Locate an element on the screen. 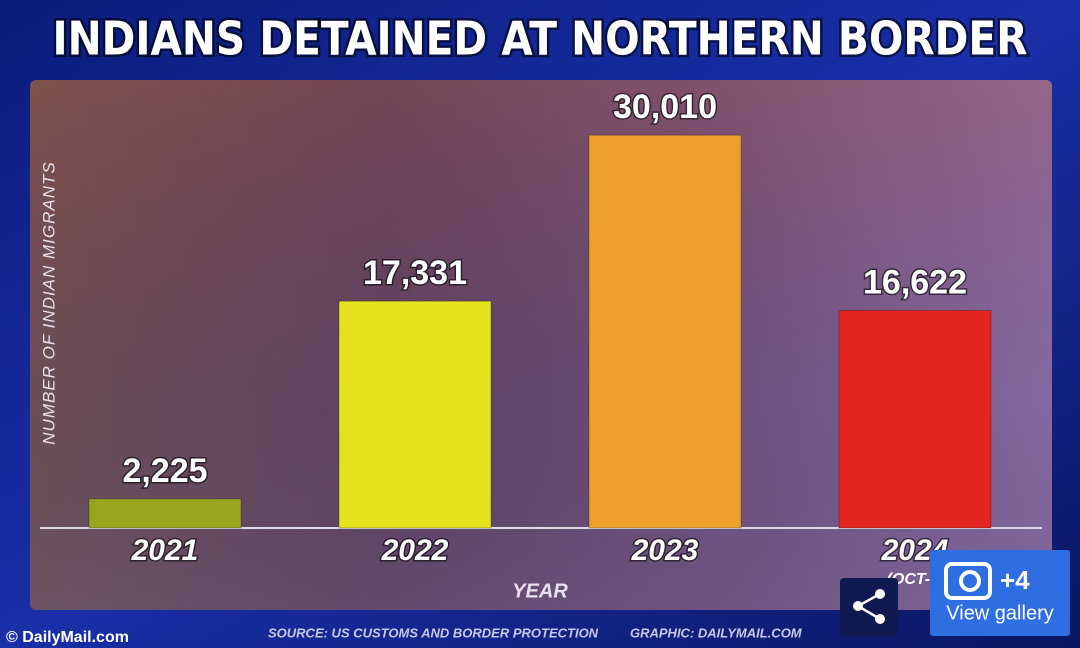 This screenshot has height=648, width=1080. x-tick-note: (OCT-M is located at coordinates (916, 579).